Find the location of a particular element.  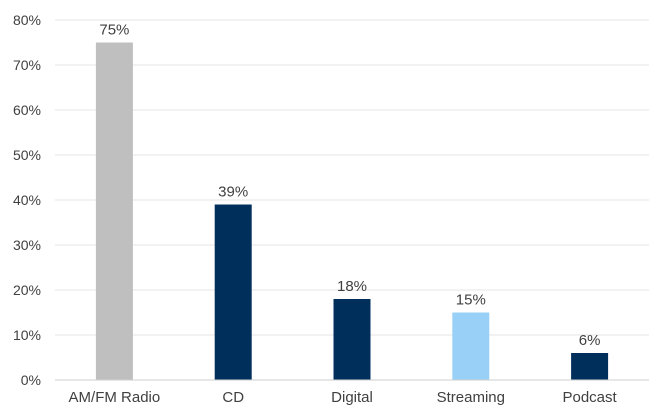

y-tick-label: 60% is located at coordinates (27, 110).